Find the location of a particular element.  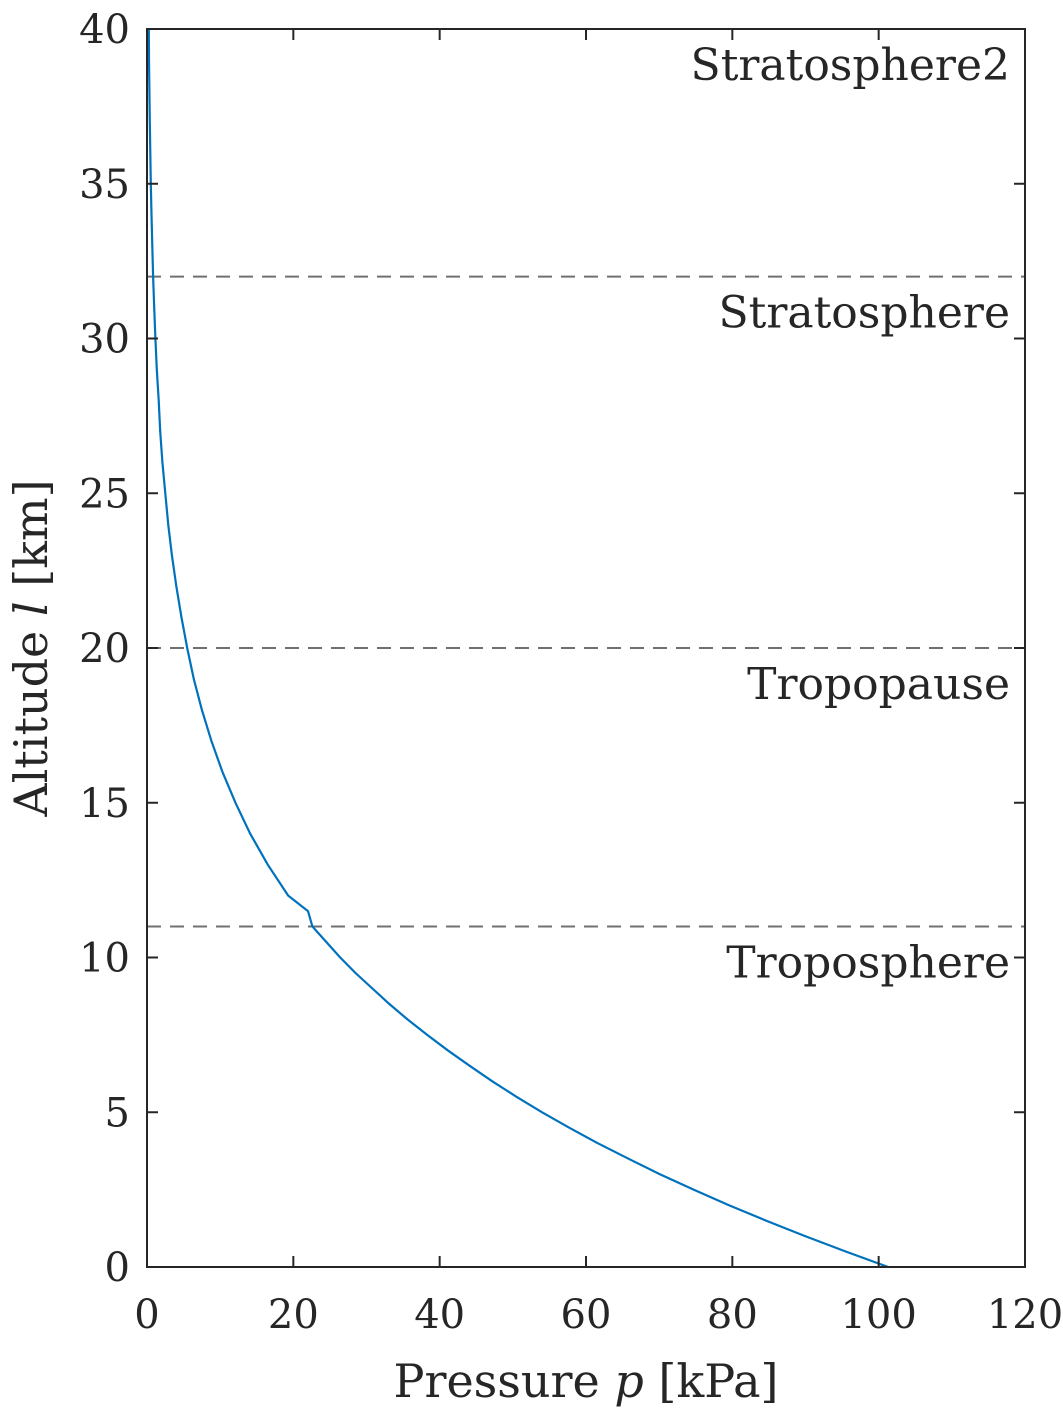

x-tick-label: 120 is located at coordinates (1025, 1315).